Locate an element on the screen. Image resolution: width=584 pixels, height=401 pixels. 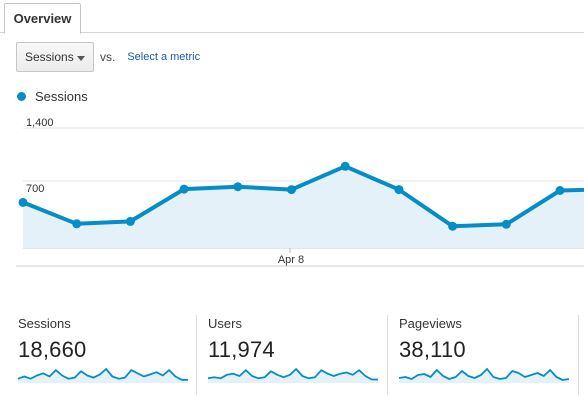
x-tick-label: Apr 8 is located at coordinates (291, 260).